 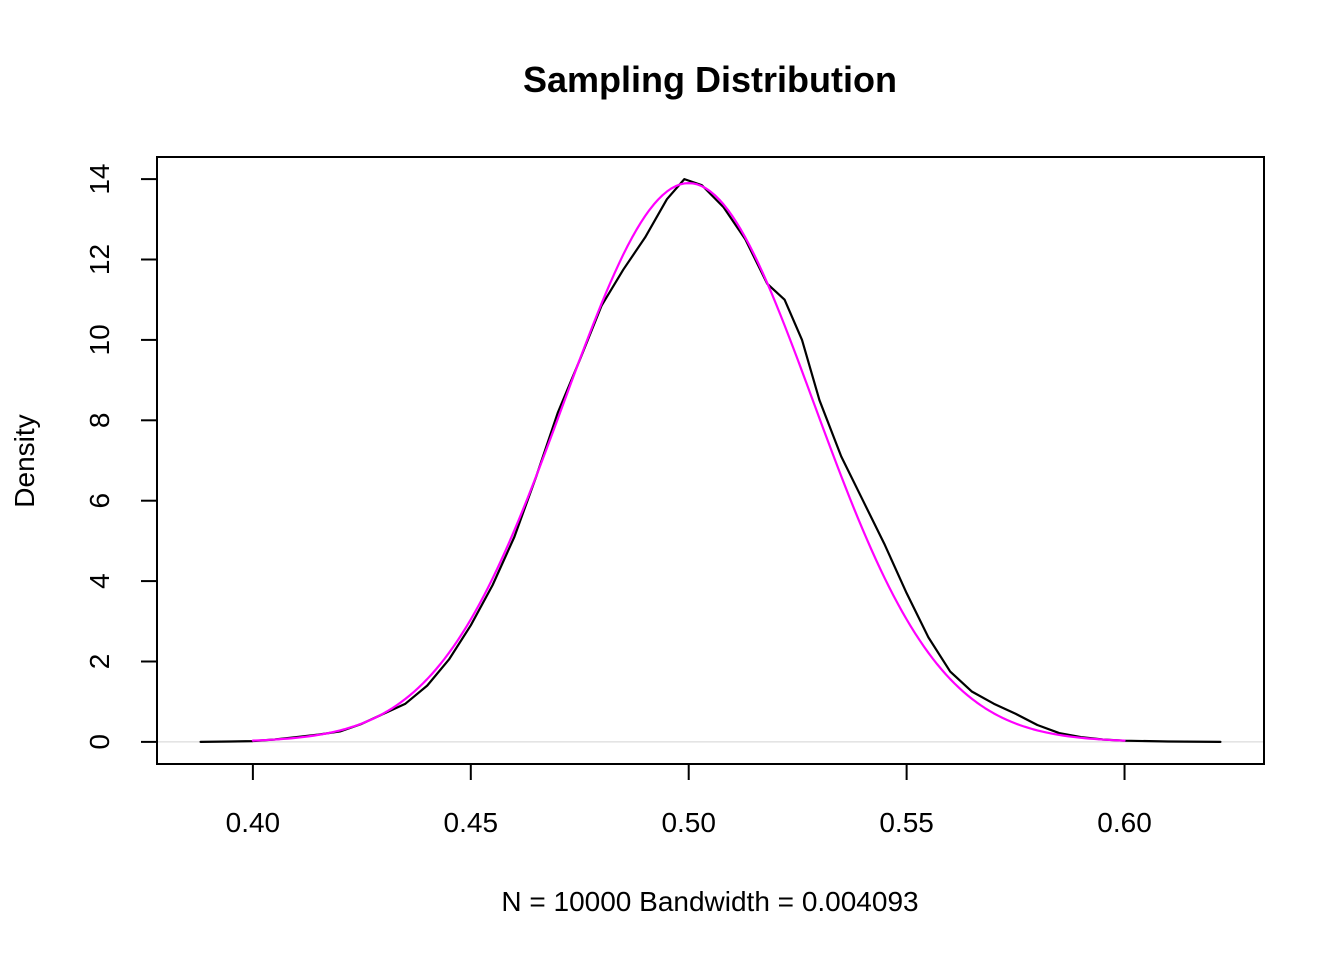 What do you see at coordinates (99, 742) in the screenshot?
I see `y-tick-label: 0` at bounding box center [99, 742].